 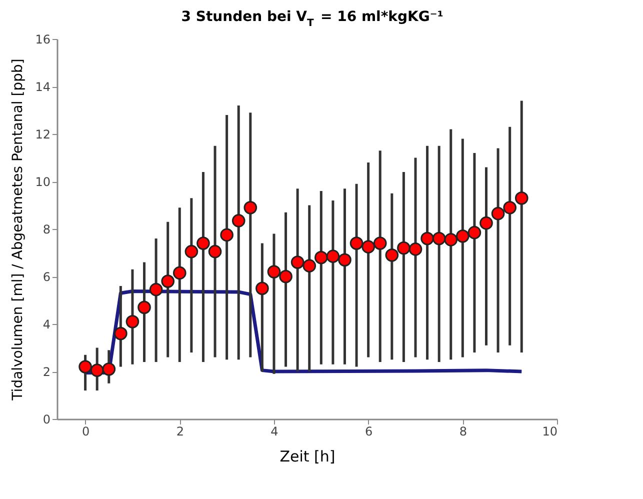 I want to click on y-tick-label: 12, so click(x=42, y=135).